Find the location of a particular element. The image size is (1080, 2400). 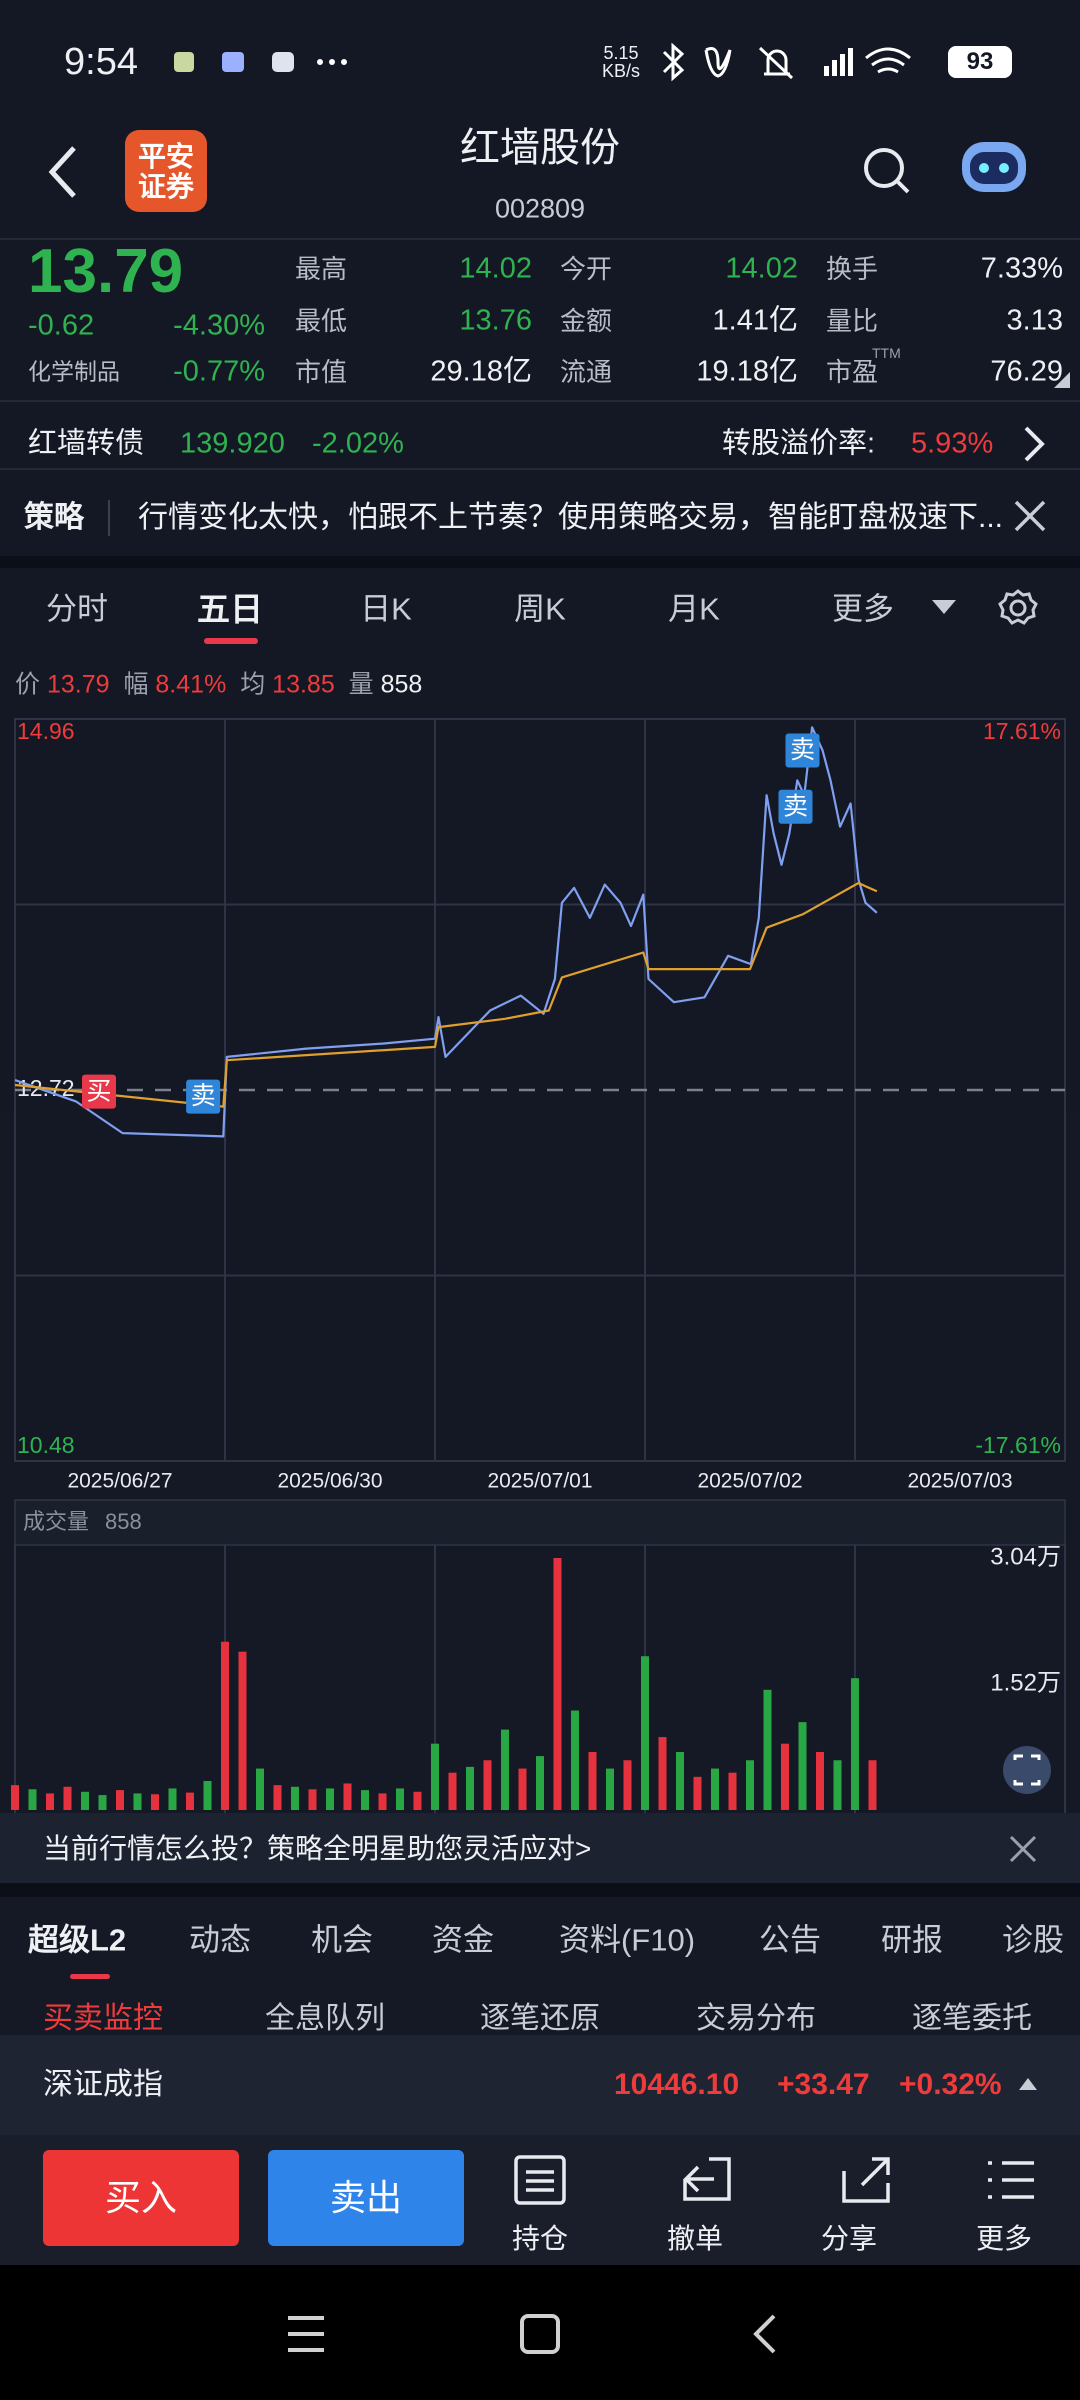

y-tick-label: 14.96 is located at coordinates (46, 731).